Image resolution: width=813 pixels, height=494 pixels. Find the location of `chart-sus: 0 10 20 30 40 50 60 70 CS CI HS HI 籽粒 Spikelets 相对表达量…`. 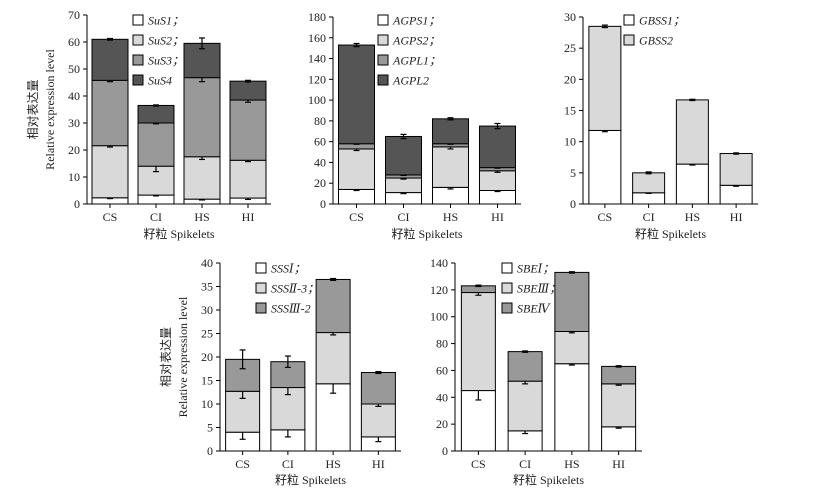

chart-sus: 0 10 20 30 40 50 60 70 CS CI HS HI 籽粒 Spikelets 相对表达量… is located at coordinates (148, 124).